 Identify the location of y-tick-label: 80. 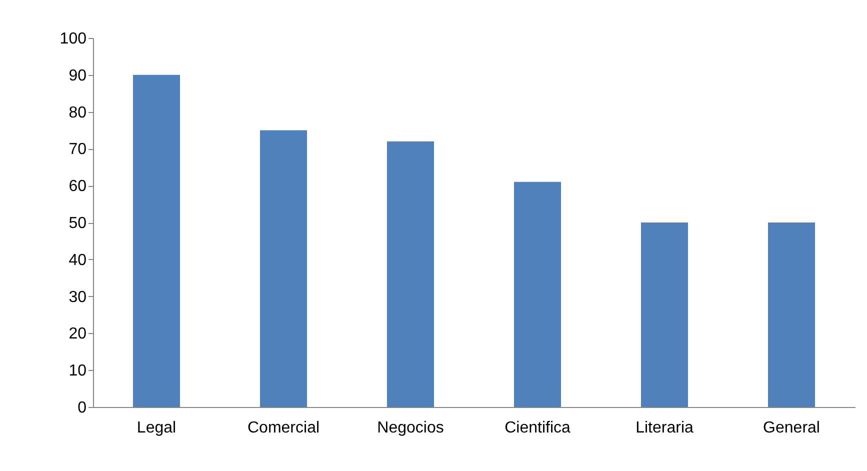
(77, 113).